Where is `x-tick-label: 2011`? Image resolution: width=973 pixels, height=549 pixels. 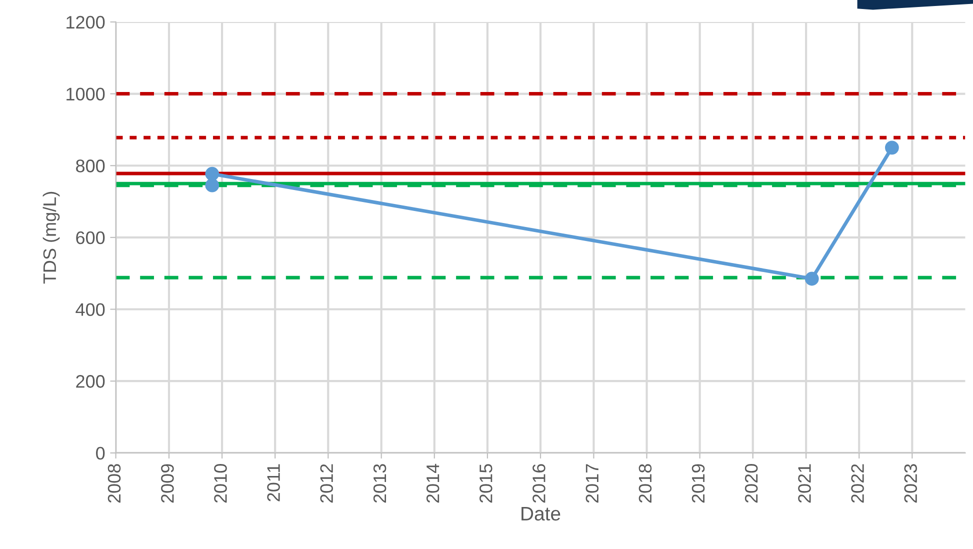 x-tick-label: 2011 is located at coordinates (273, 483).